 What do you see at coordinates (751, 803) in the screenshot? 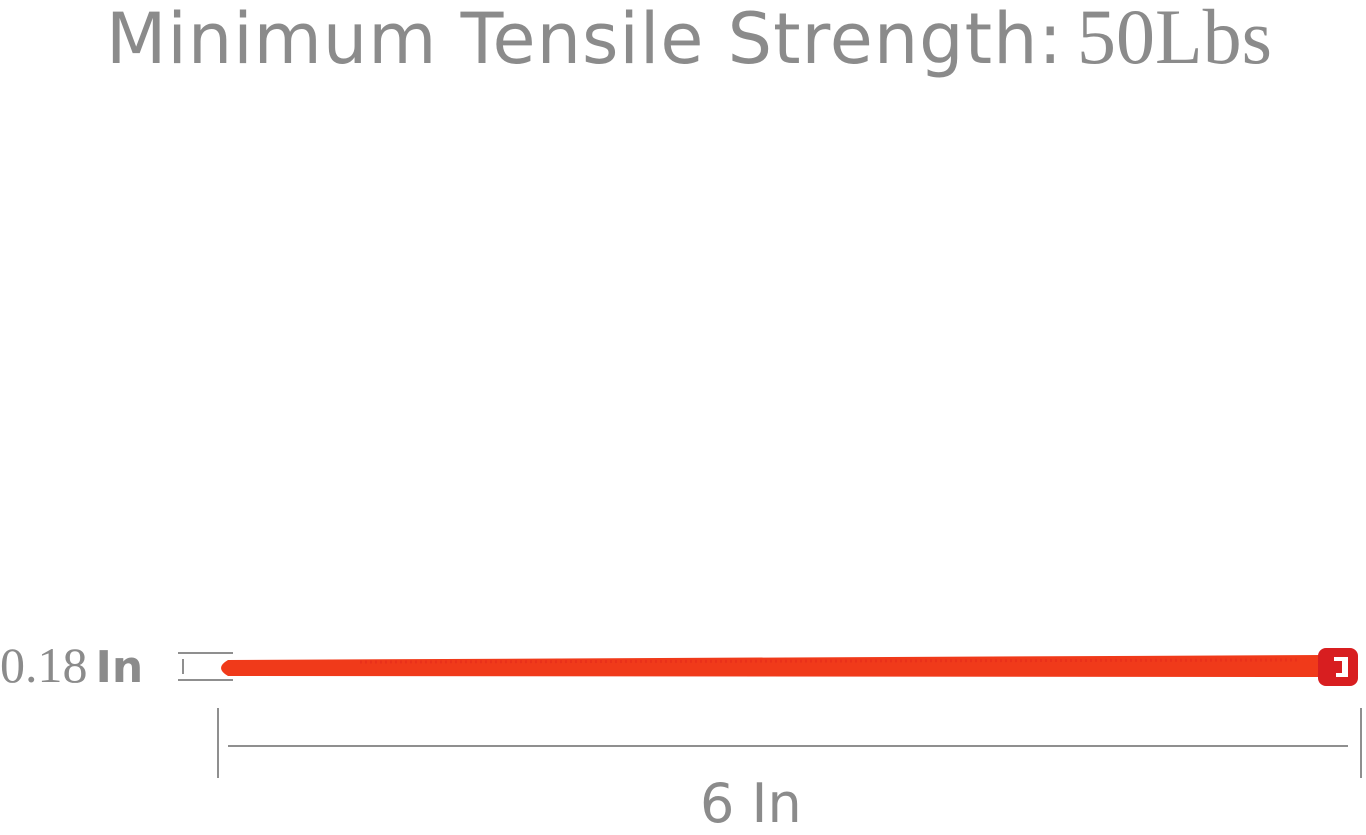
I see `length-label: 6 In` at bounding box center [751, 803].